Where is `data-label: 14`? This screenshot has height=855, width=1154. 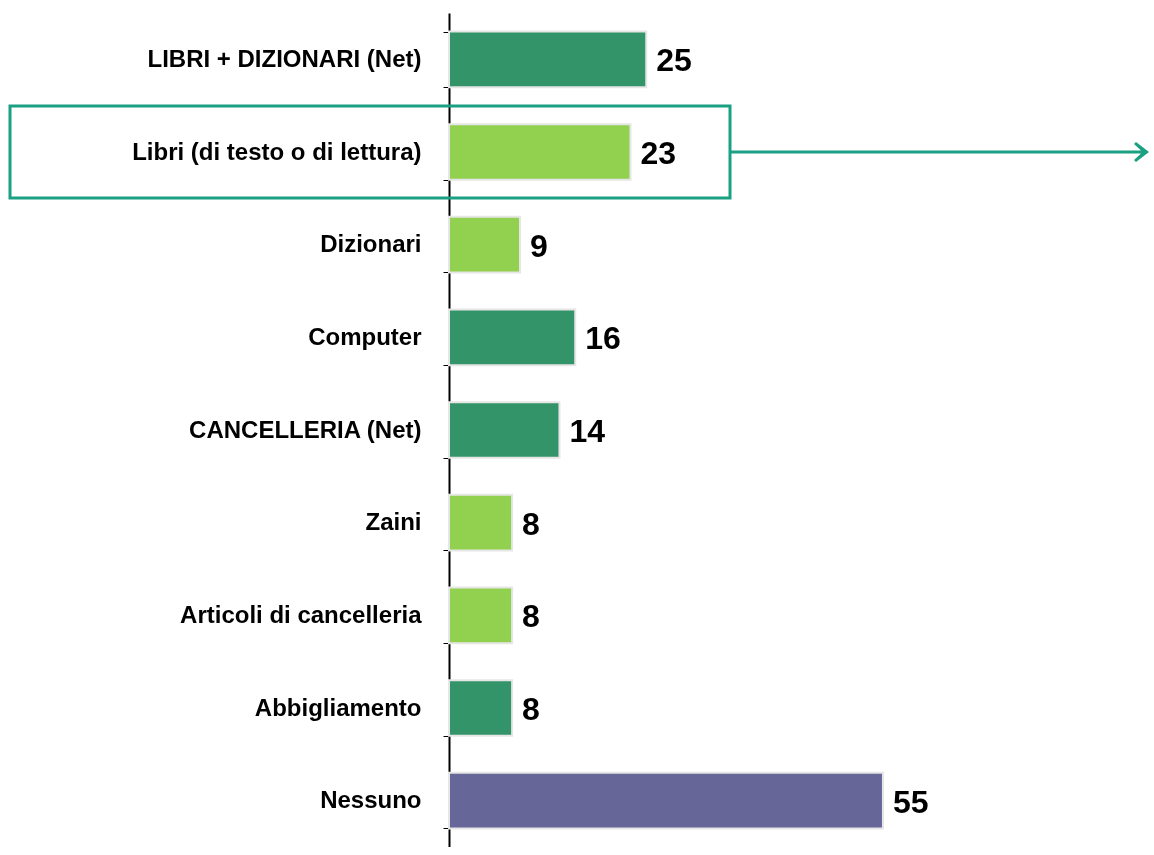
data-label: 14 is located at coordinates (587, 431).